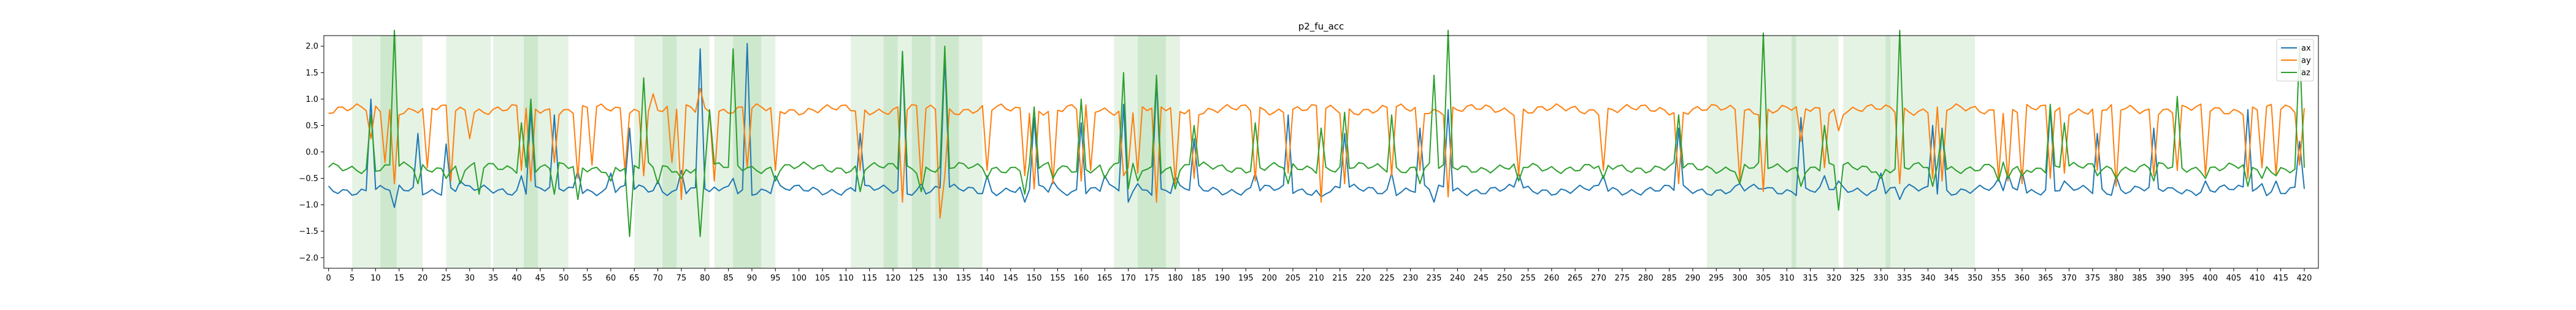 The image size is (2576, 310). I want to click on x-tick-label: 215, so click(1339, 278).